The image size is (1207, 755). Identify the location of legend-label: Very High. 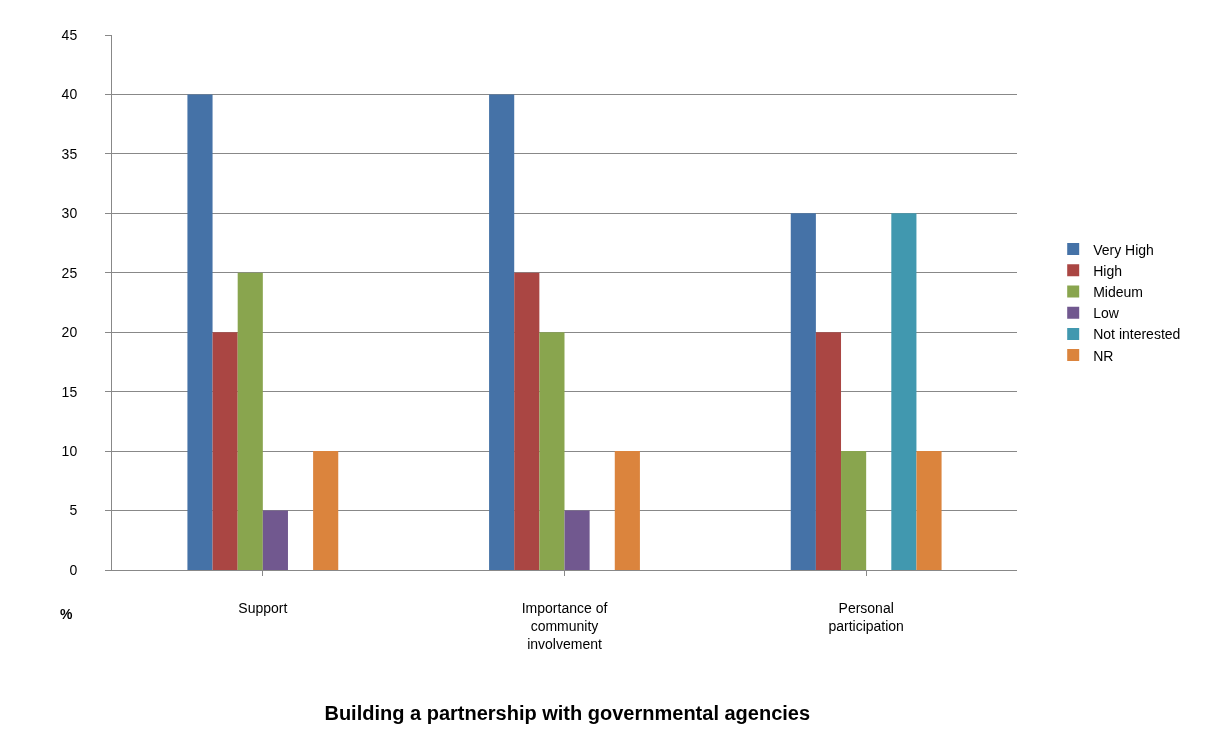
(1123, 249).